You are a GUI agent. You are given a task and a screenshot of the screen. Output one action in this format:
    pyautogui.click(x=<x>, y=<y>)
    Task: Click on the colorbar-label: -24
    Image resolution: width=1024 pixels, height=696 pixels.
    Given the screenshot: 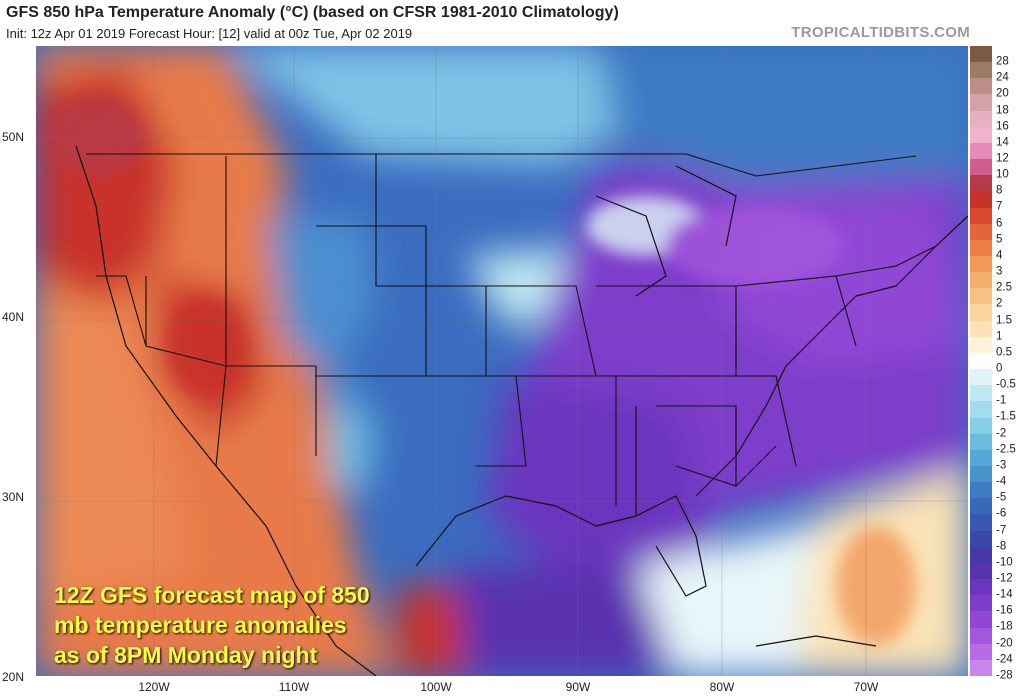 What is the action you would take?
    pyautogui.click(x=1004, y=659)
    